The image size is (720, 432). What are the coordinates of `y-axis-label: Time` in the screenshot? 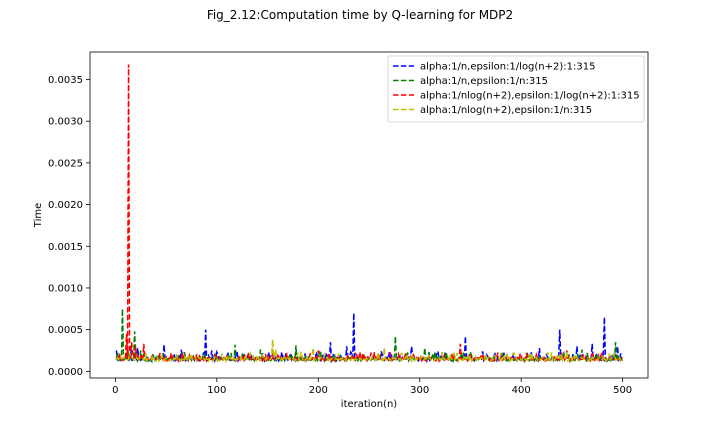 It's located at (38, 215).